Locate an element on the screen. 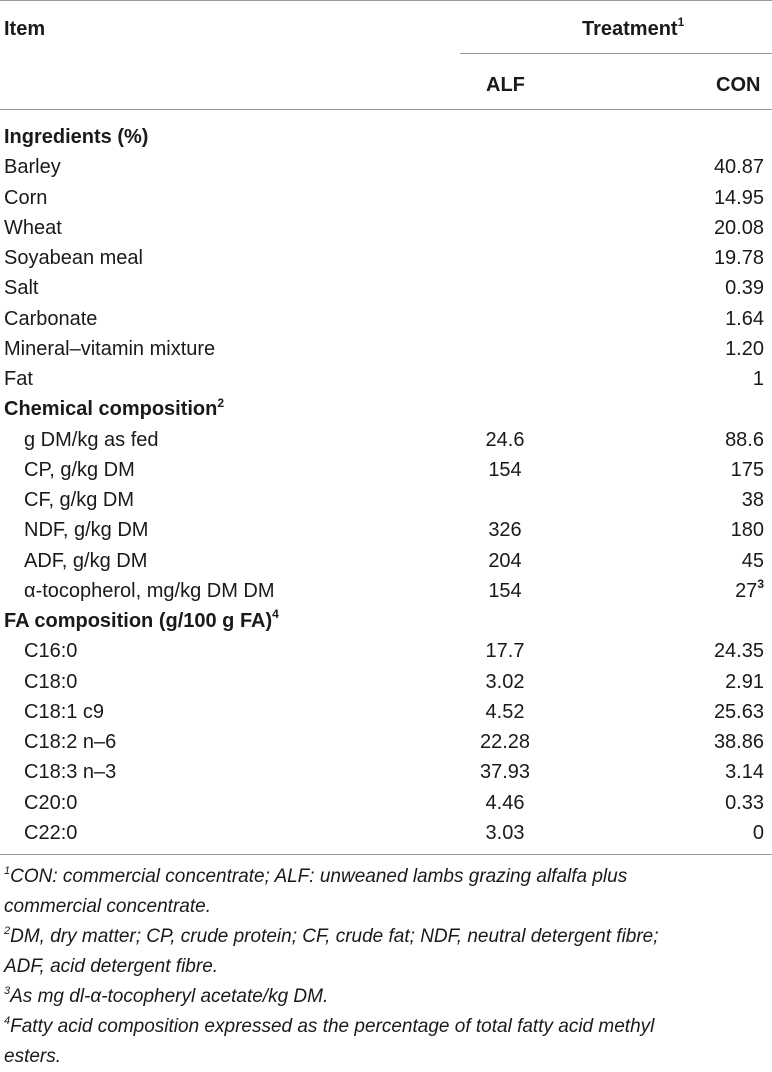  footnote-line: 3As mg dl-α-tocopheryl acetate/kg DM. is located at coordinates (166, 995).